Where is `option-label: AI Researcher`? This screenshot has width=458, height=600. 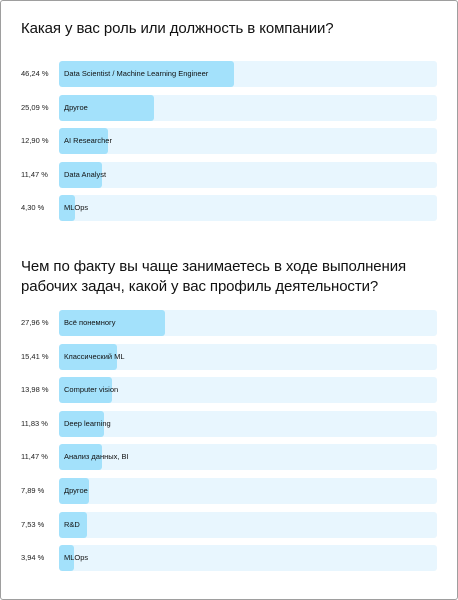
option-label: AI Researcher is located at coordinates (88, 141).